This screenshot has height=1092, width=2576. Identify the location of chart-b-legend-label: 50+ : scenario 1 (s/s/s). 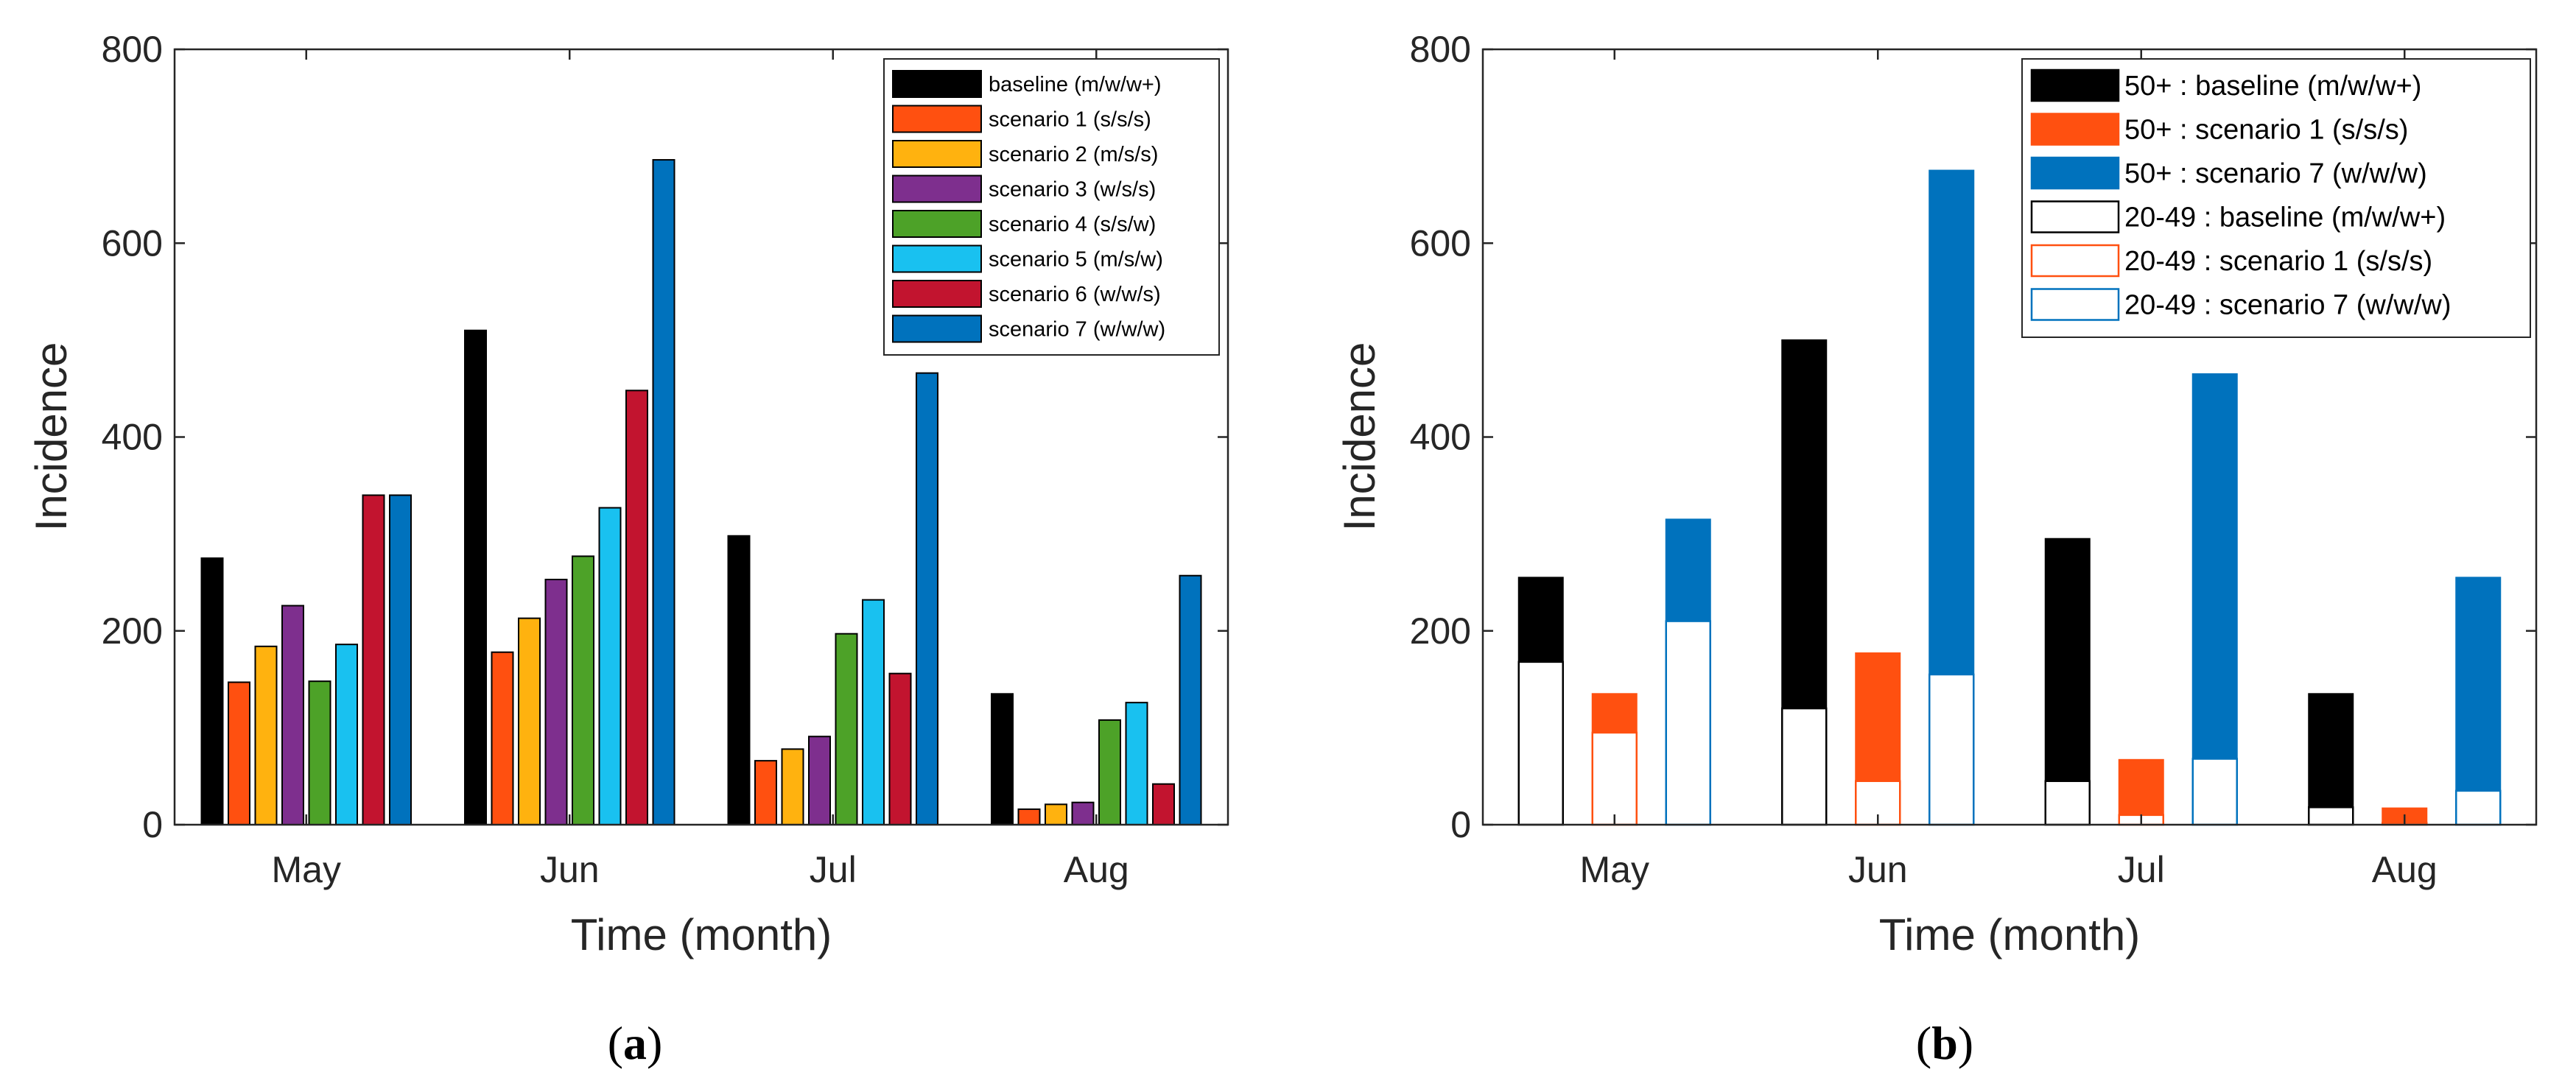
(2266, 130).